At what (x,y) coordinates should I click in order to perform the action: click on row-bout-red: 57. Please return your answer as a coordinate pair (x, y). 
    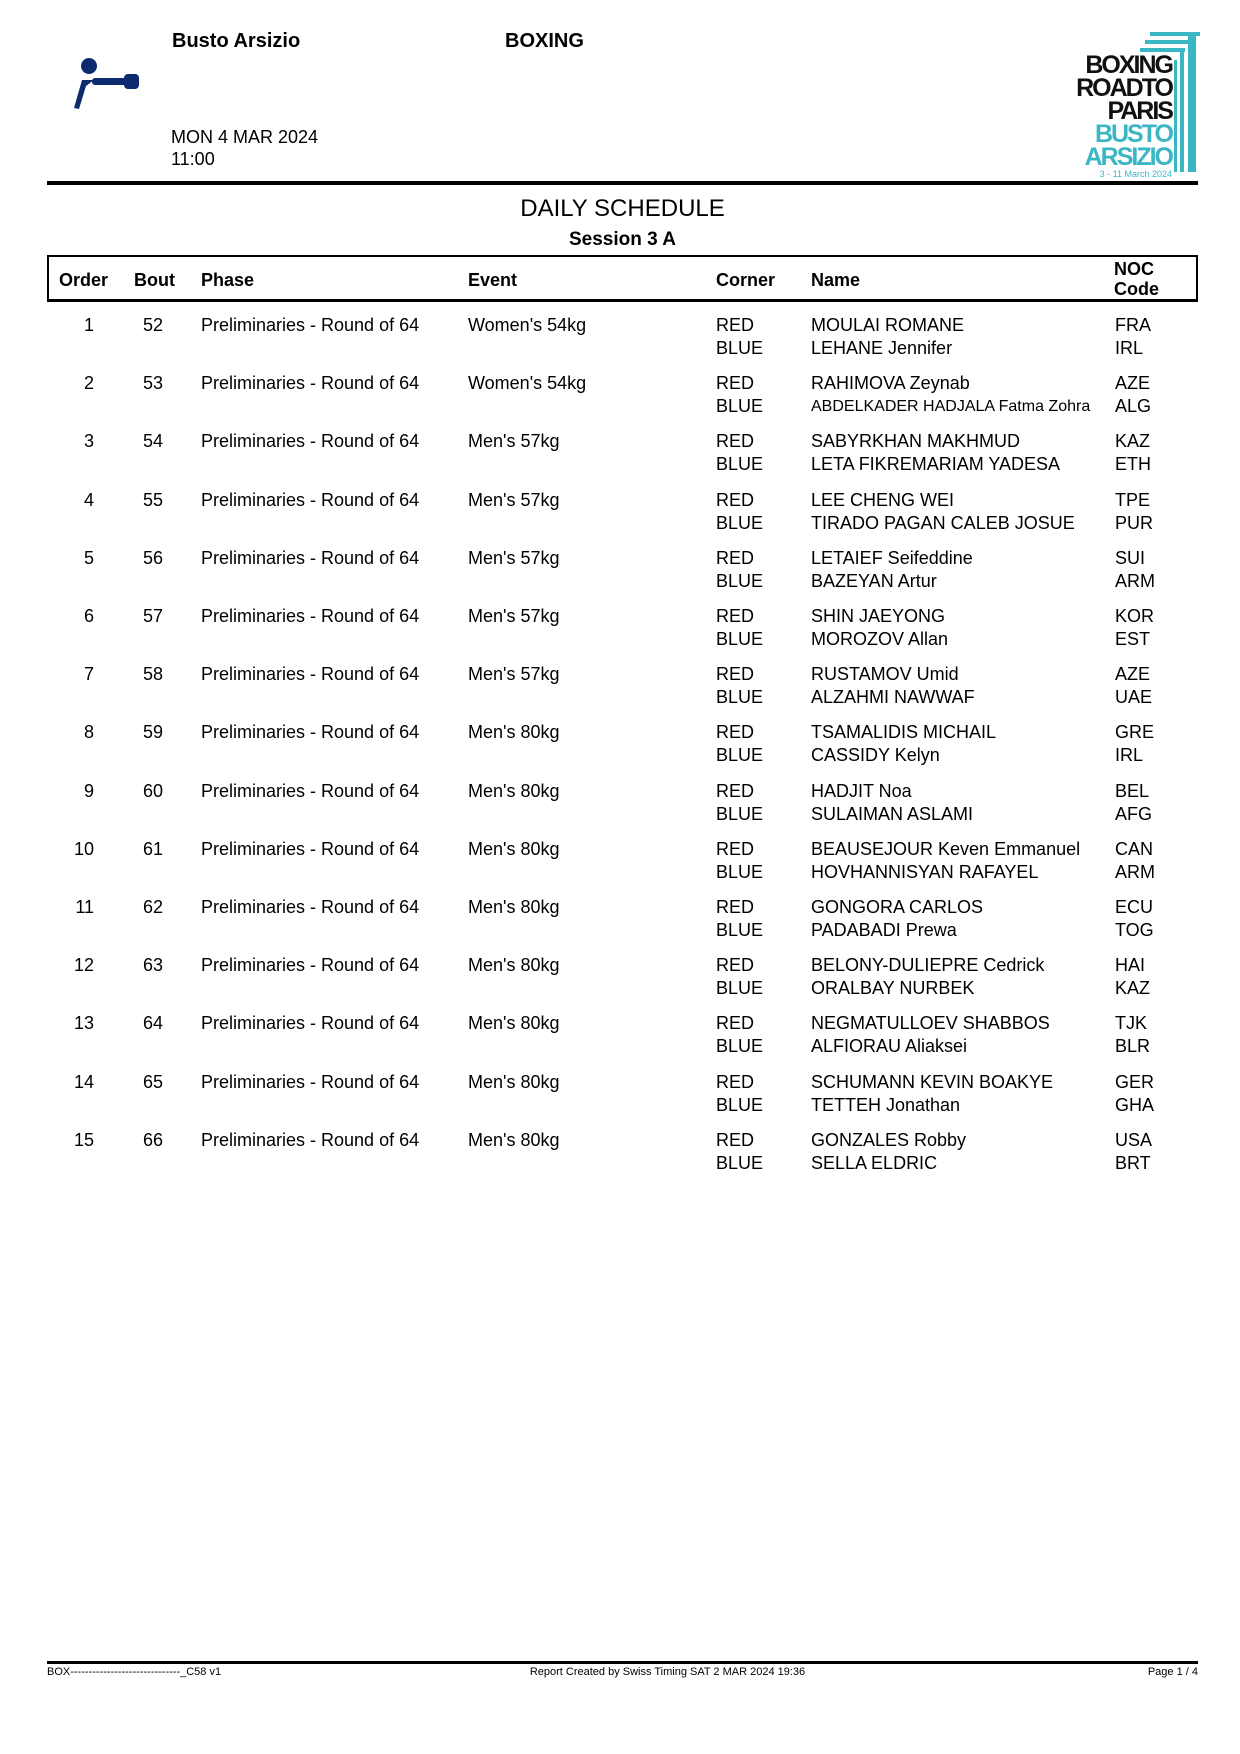
    Looking at the image, I should click on (153, 616).